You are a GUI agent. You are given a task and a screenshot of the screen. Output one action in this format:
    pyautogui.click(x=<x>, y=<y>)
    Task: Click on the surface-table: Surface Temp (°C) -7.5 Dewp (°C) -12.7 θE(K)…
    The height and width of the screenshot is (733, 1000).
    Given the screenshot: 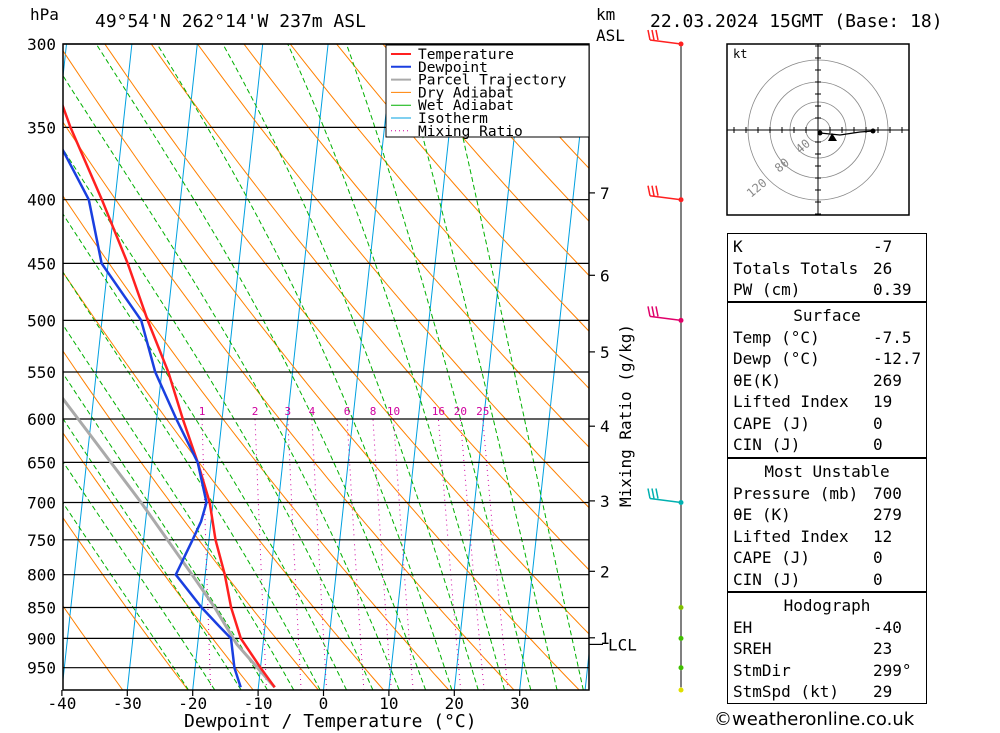 What is the action you would take?
    pyautogui.click(x=827, y=380)
    